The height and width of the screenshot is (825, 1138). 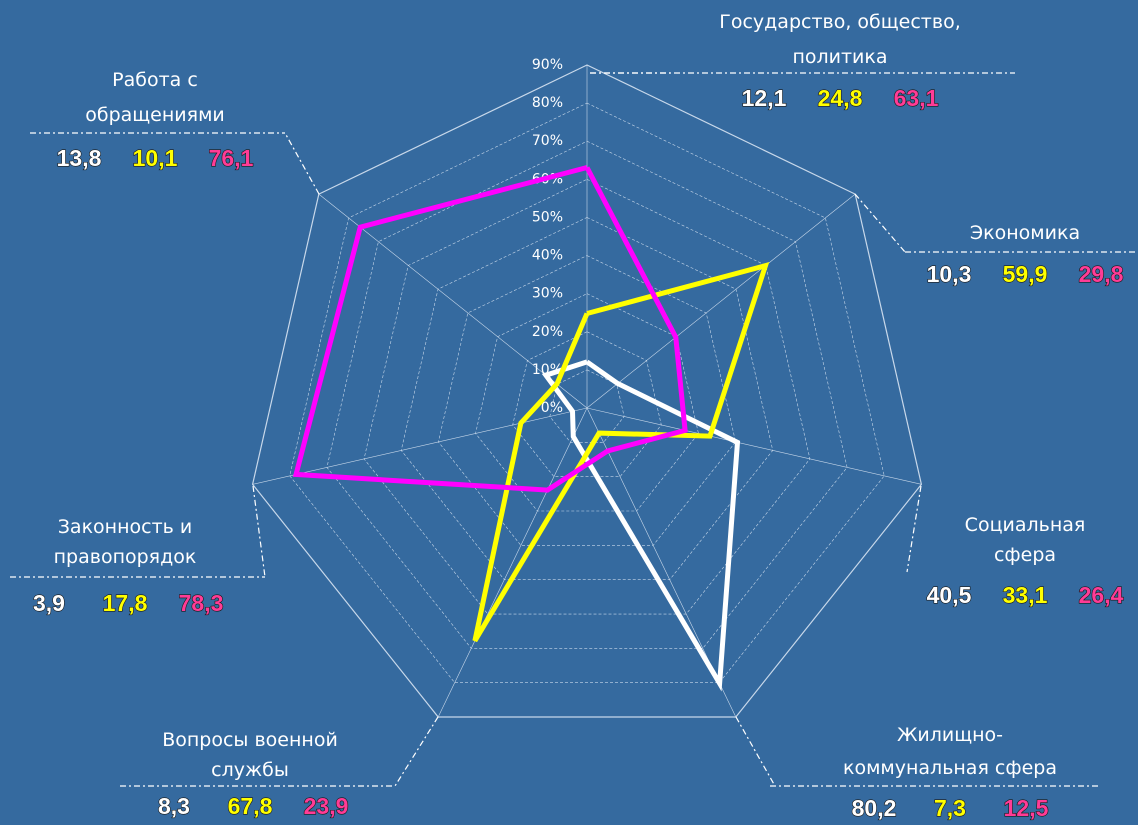 What do you see at coordinates (839, 39) in the screenshot?
I see `category-label: Государство, общество, политика` at bounding box center [839, 39].